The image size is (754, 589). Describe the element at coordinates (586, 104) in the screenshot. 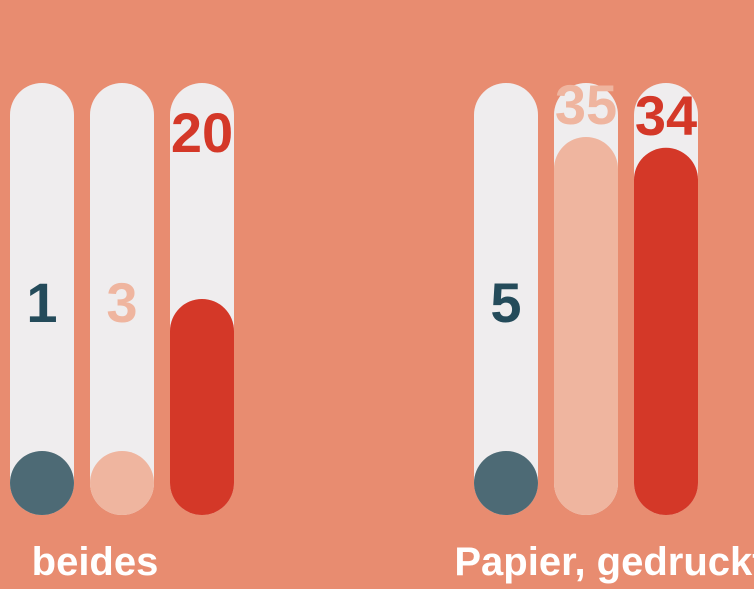

I see `data-label: 35` at that location.